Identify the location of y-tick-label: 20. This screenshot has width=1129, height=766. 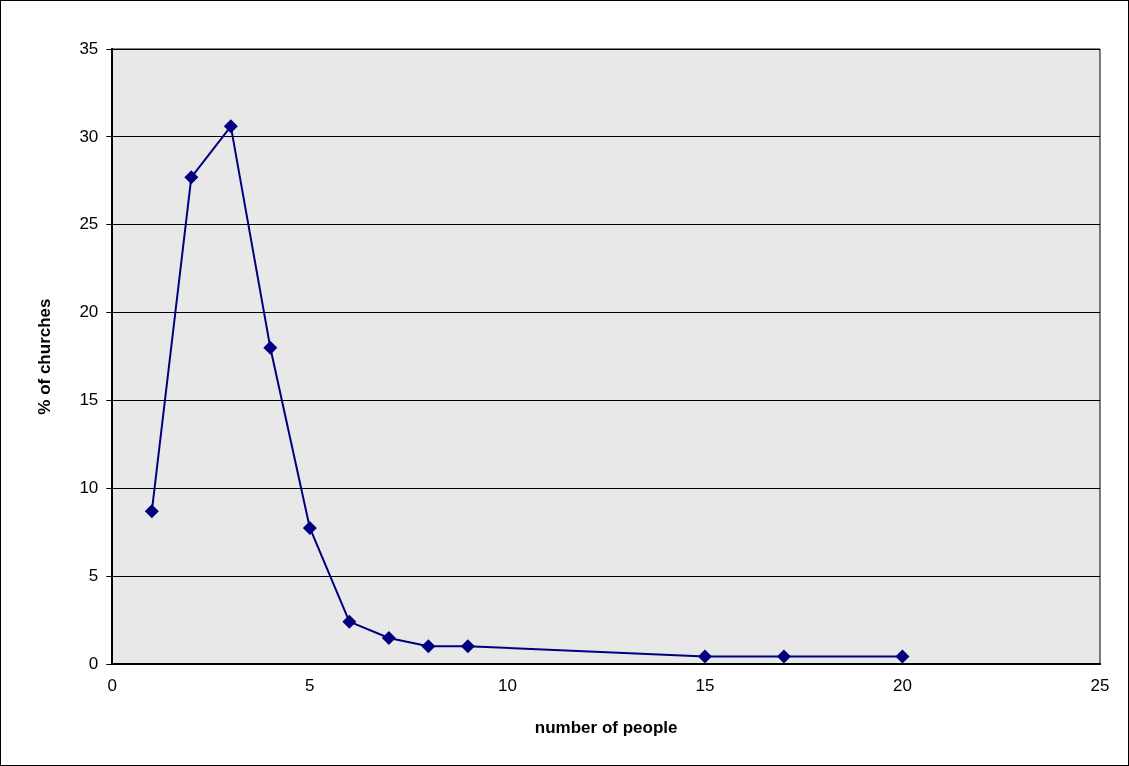
(89, 312).